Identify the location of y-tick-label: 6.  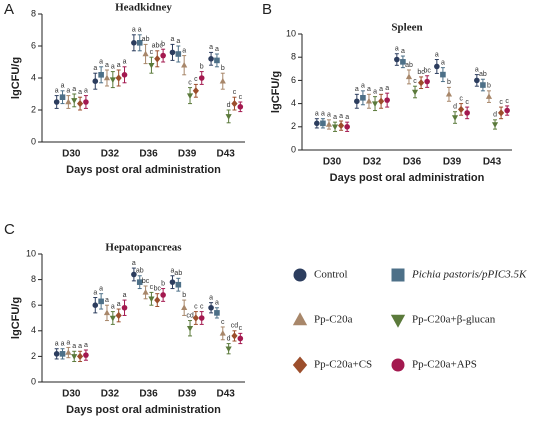
(33, 45).